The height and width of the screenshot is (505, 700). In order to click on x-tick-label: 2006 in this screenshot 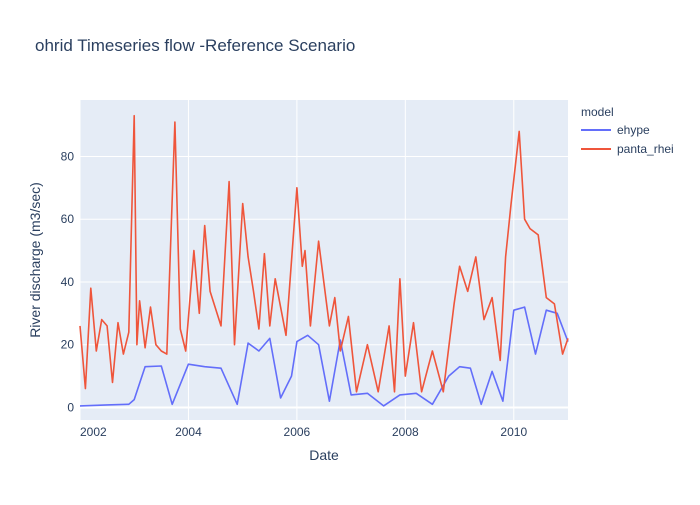, I will do `click(297, 432)`.